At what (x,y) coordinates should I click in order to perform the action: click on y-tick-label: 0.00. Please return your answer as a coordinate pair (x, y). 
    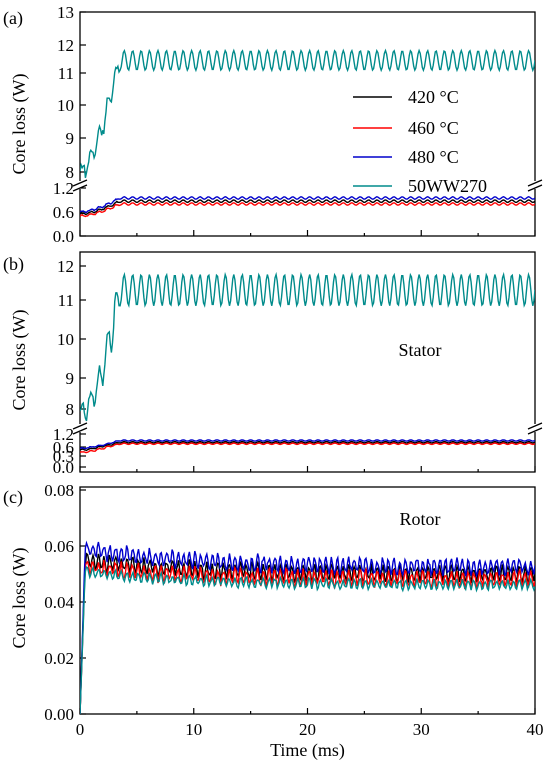
    Looking at the image, I should click on (59, 714).